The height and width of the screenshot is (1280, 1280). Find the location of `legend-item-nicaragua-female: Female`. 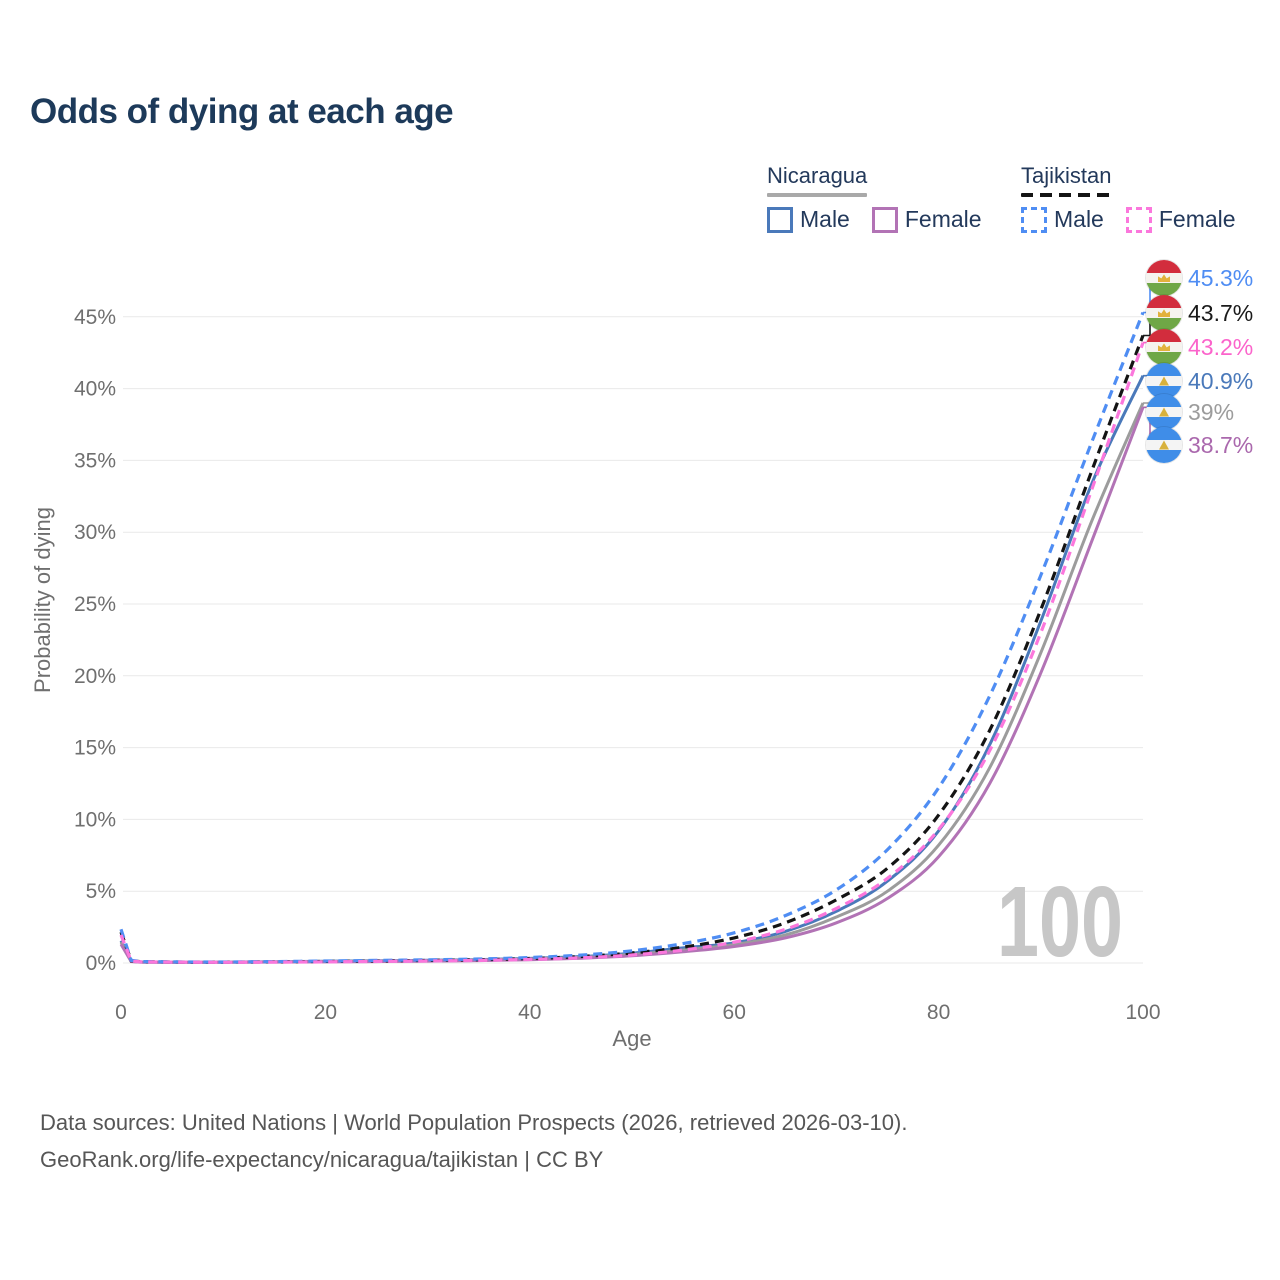

legend-item-nicaragua-female: Female is located at coordinates (926, 219).